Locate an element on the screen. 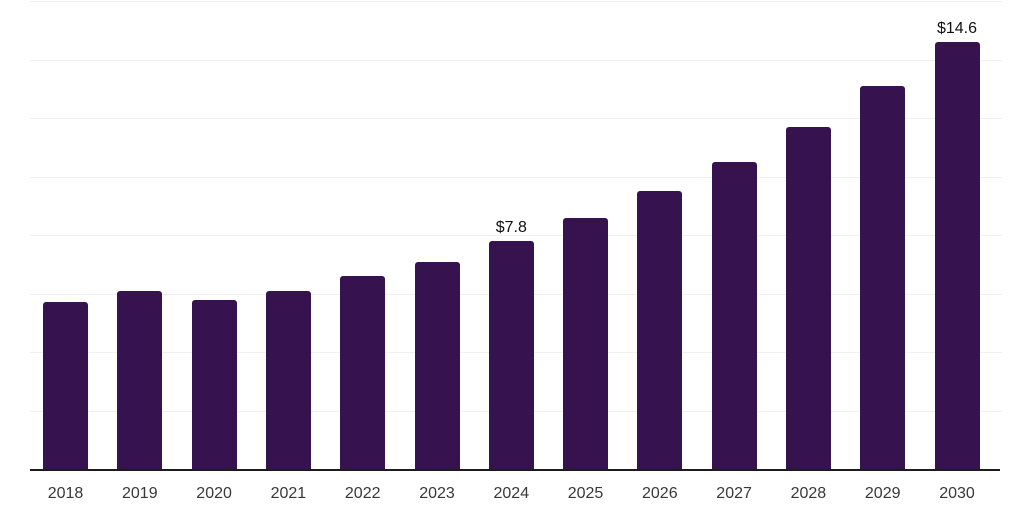 Image resolution: width=1024 pixels, height=512 pixels. x-tick-2028: 2028 is located at coordinates (808, 493).